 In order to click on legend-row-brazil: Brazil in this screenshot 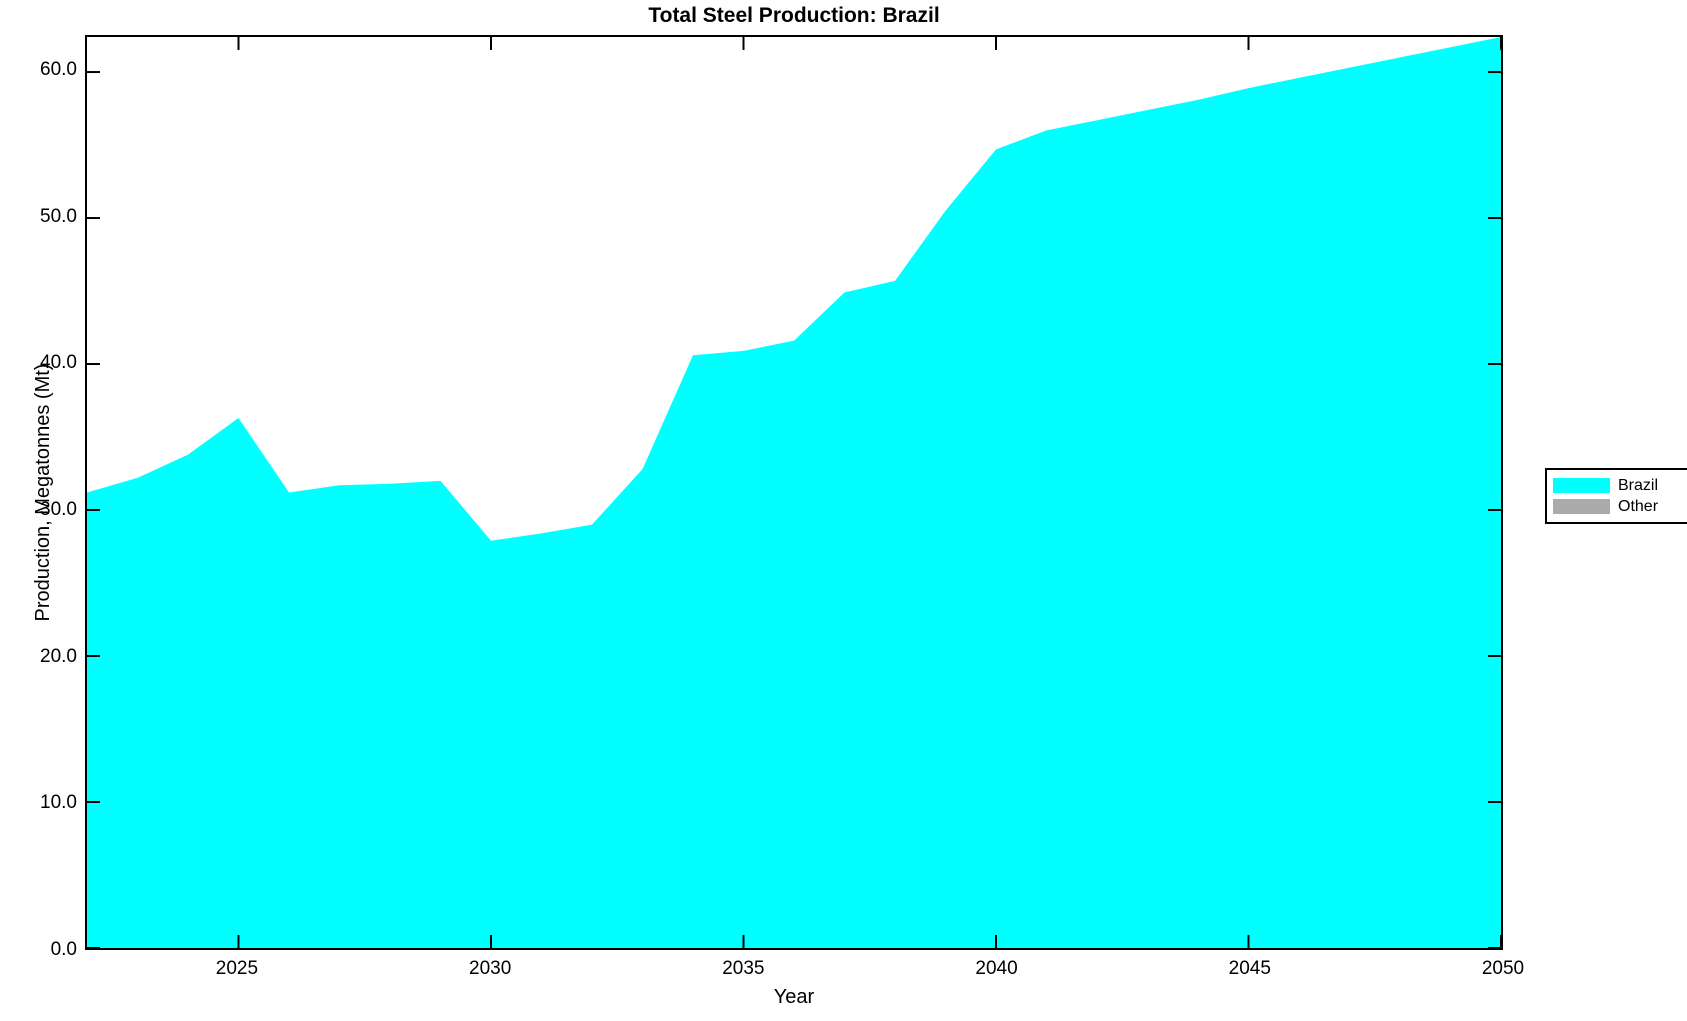, I will do `click(1617, 485)`.